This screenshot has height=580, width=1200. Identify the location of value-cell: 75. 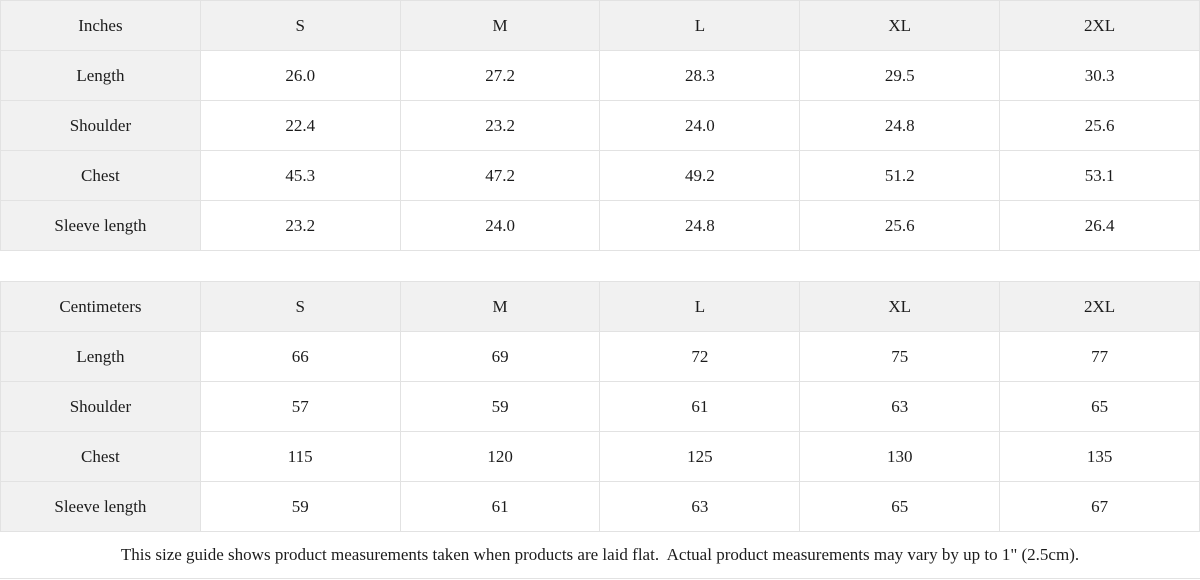
(900, 356).